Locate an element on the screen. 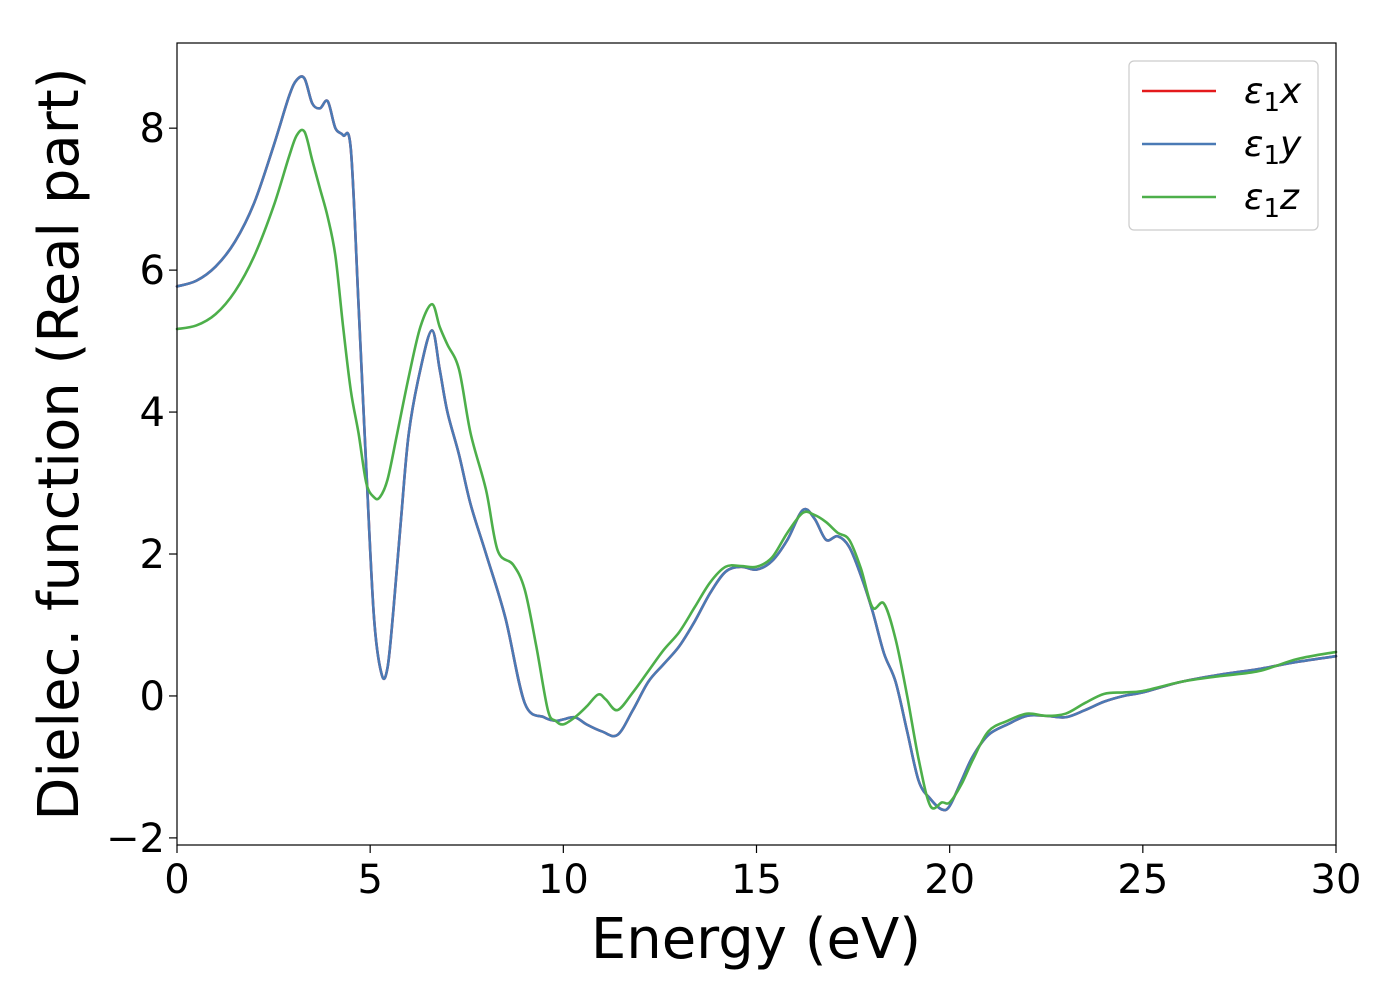  y-tick-label: 8 is located at coordinates (152, 129).